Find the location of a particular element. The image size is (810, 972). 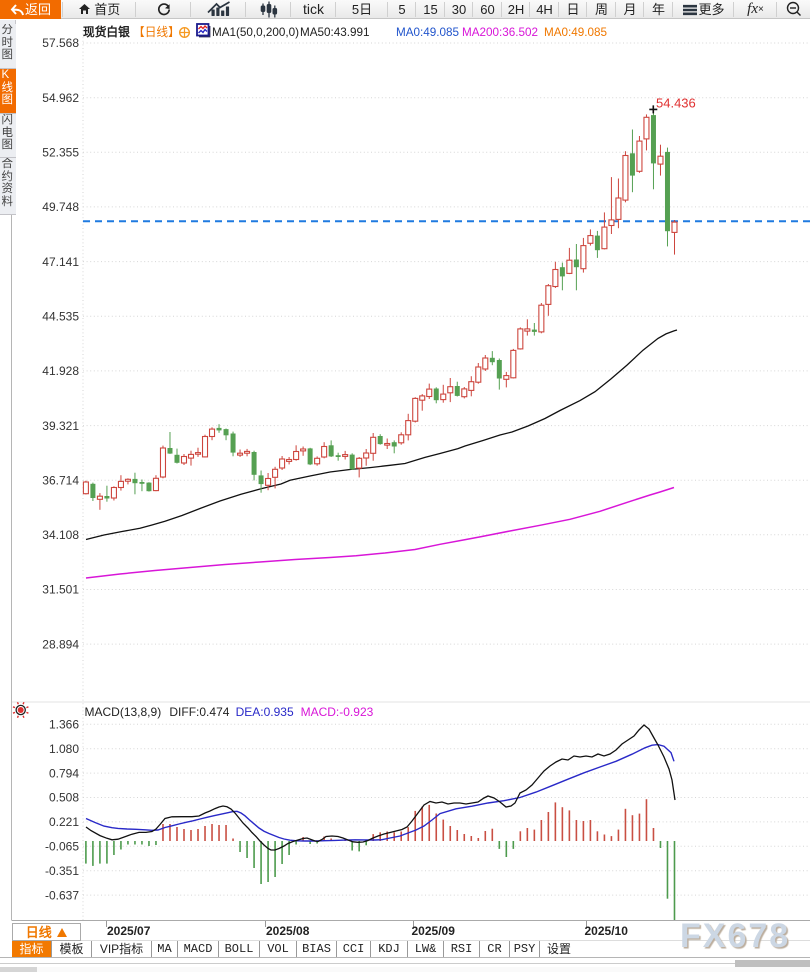

svg-text: 39.321 is located at coordinates (60, 426).